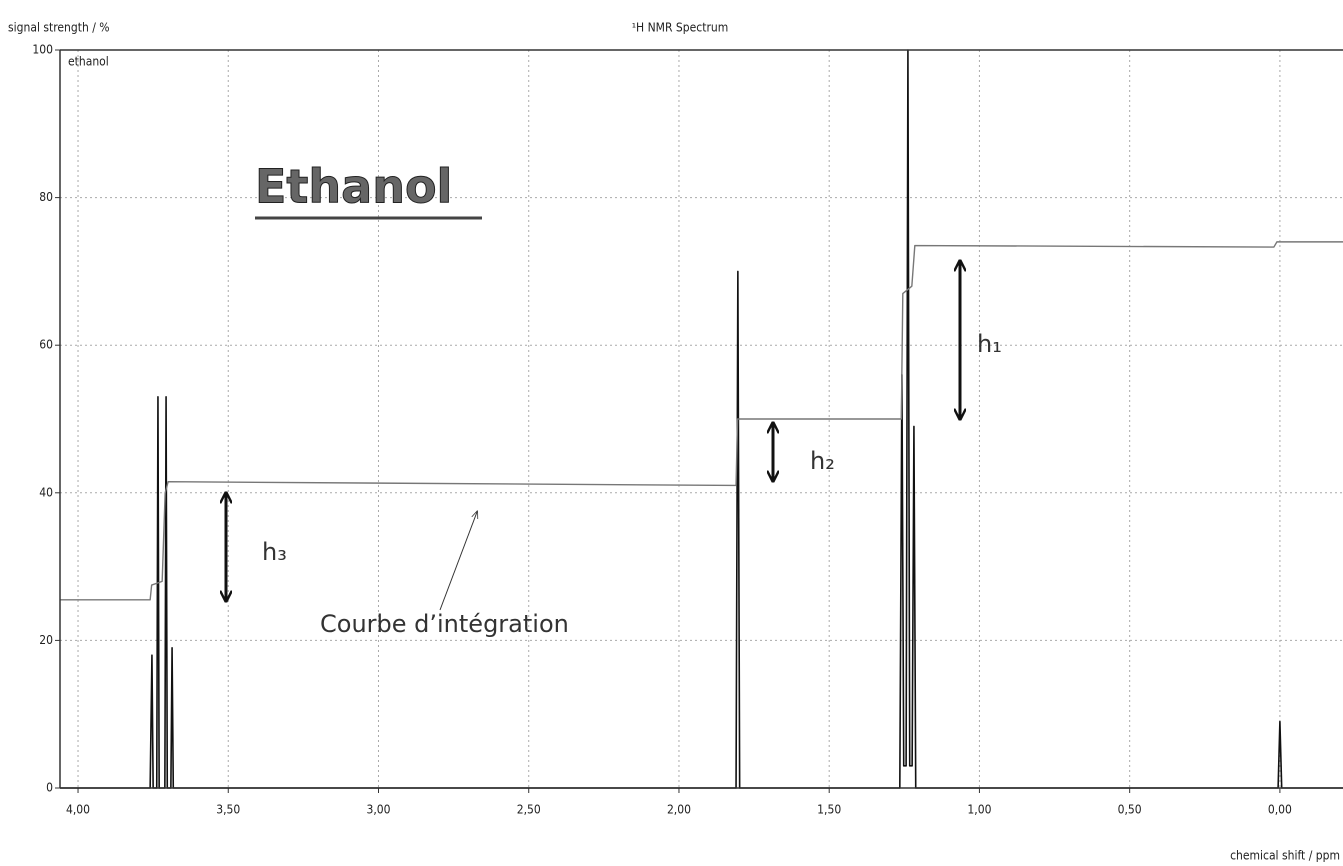 The height and width of the screenshot is (866, 1343). I want to click on x-tick-label: 0,50, so click(1130, 810).